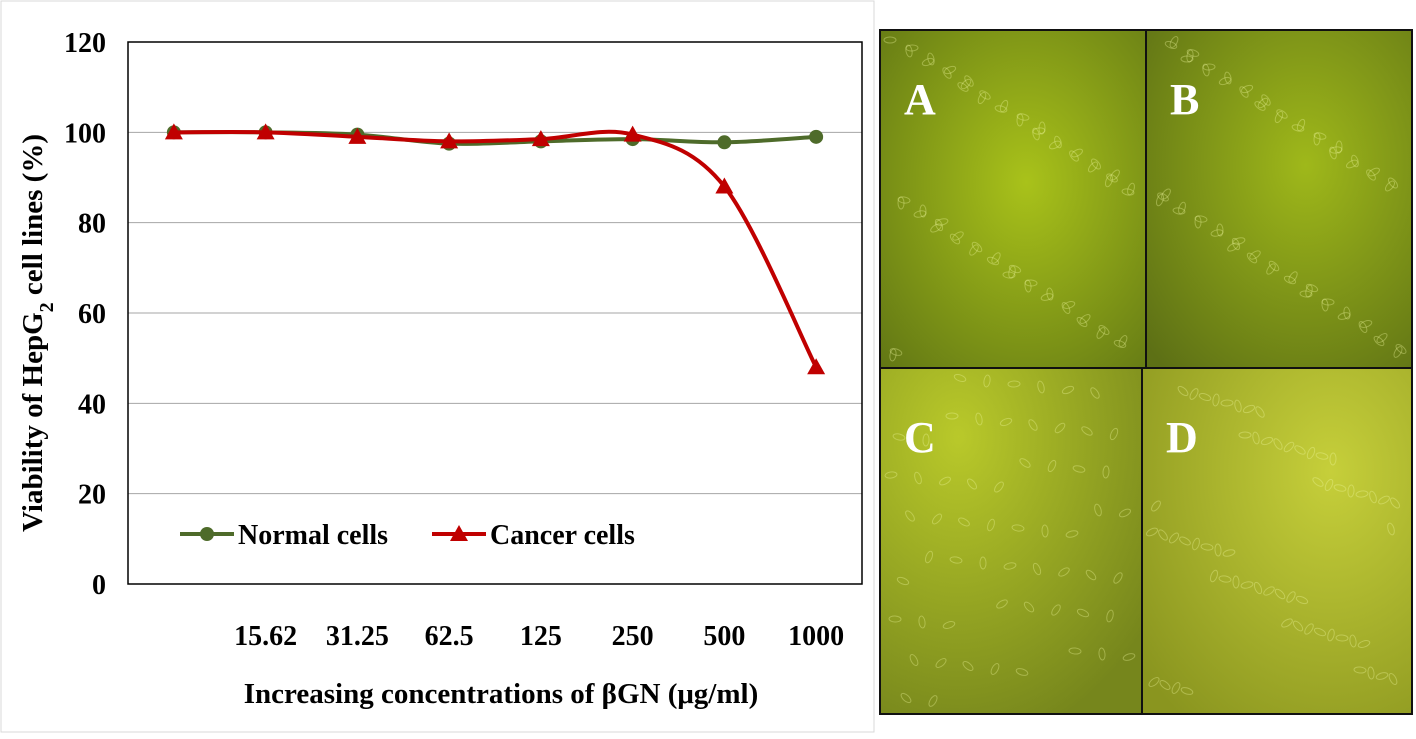  I want to click on x-tick-label: 15.62, so click(265, 636).